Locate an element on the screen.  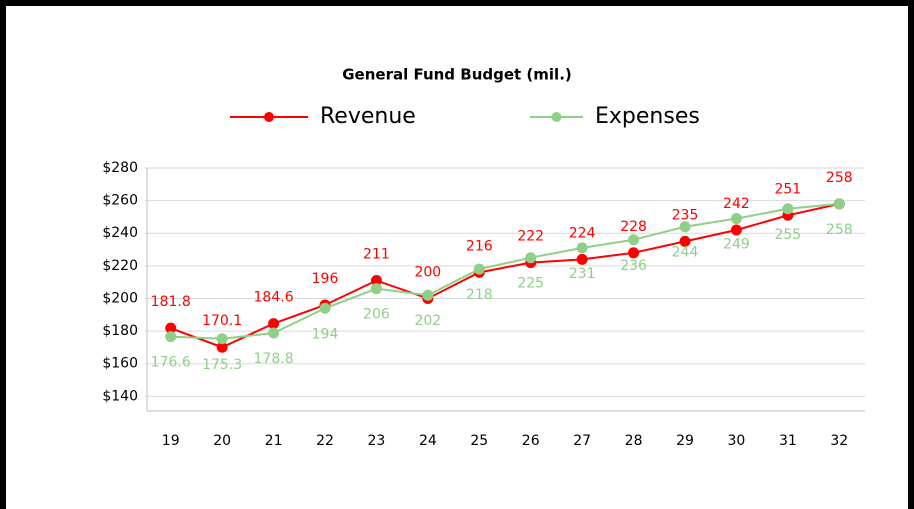
x-tick-label: 20 is located at coordinates (222, 441).